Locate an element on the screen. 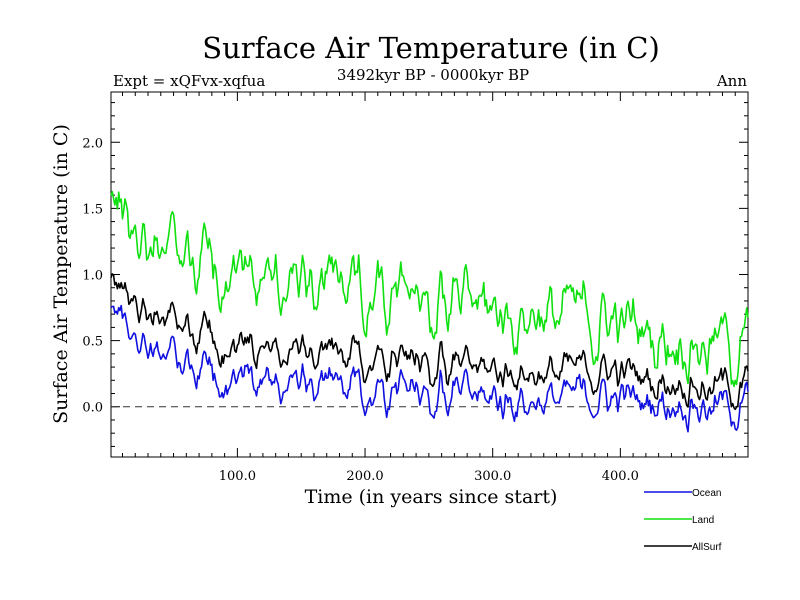 This screenshot has width=800, height=600. legend-label-ocean: Ocean is located at coordinates (706, 493).